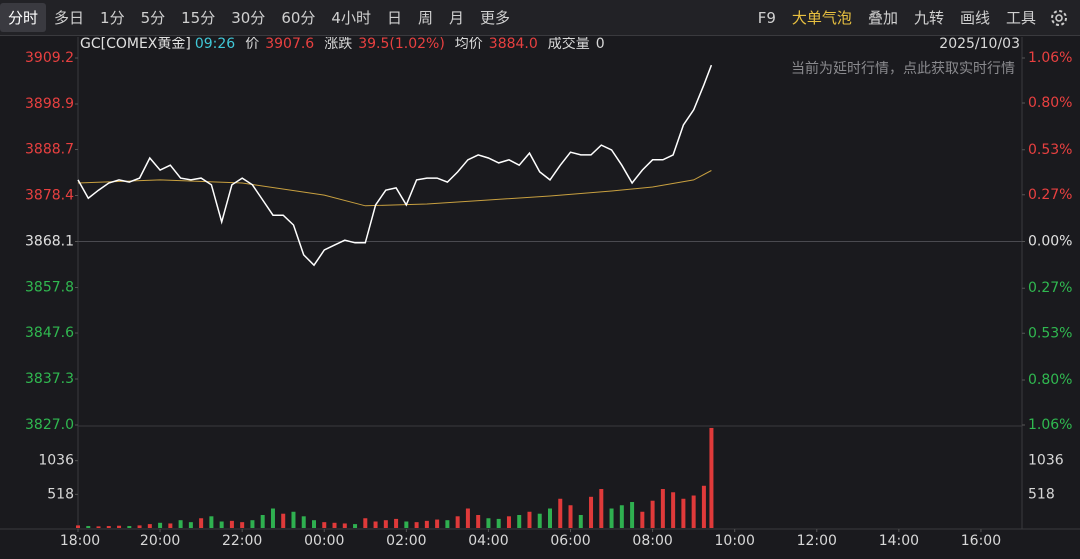  What do you see at coordinates (903, 68) in the screenshot?
I see `delay-notice: 当前为延时行情，点此获取实时行情` at bounding box center [903, 68].